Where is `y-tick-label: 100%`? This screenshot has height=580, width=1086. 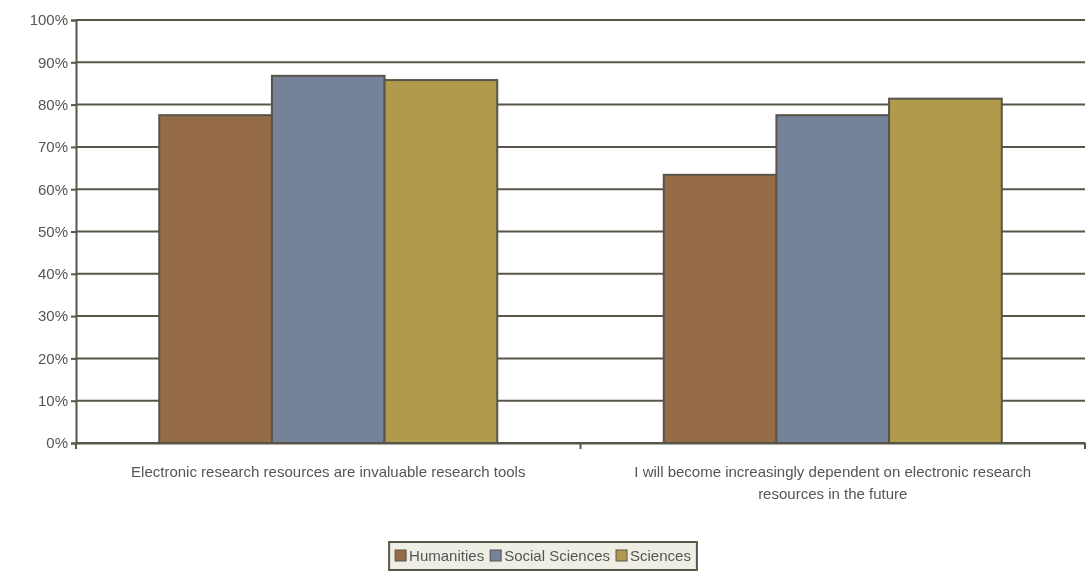 y-tick-label: 100% is located at coordinates (48, 20).